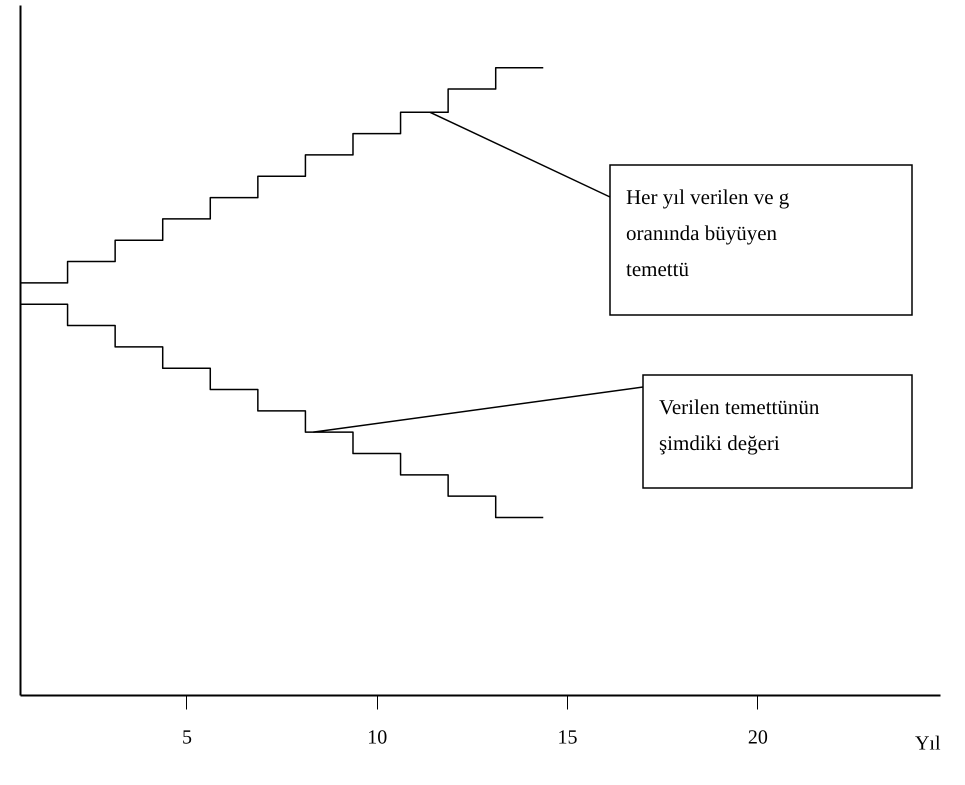 The width and height of the screenshot is (965, 785). What do you see at coordinates (187, 737) in the screenshot?
I see `x-tick-label: 5` at bounding box center [187, 737].